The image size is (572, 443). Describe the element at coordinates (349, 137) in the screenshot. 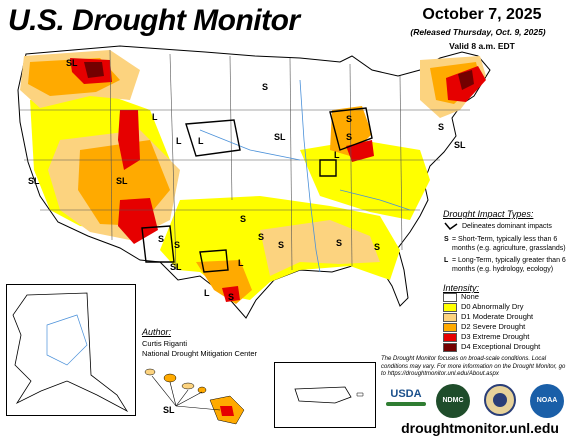

I see `map-label-s-3: S` at that location.